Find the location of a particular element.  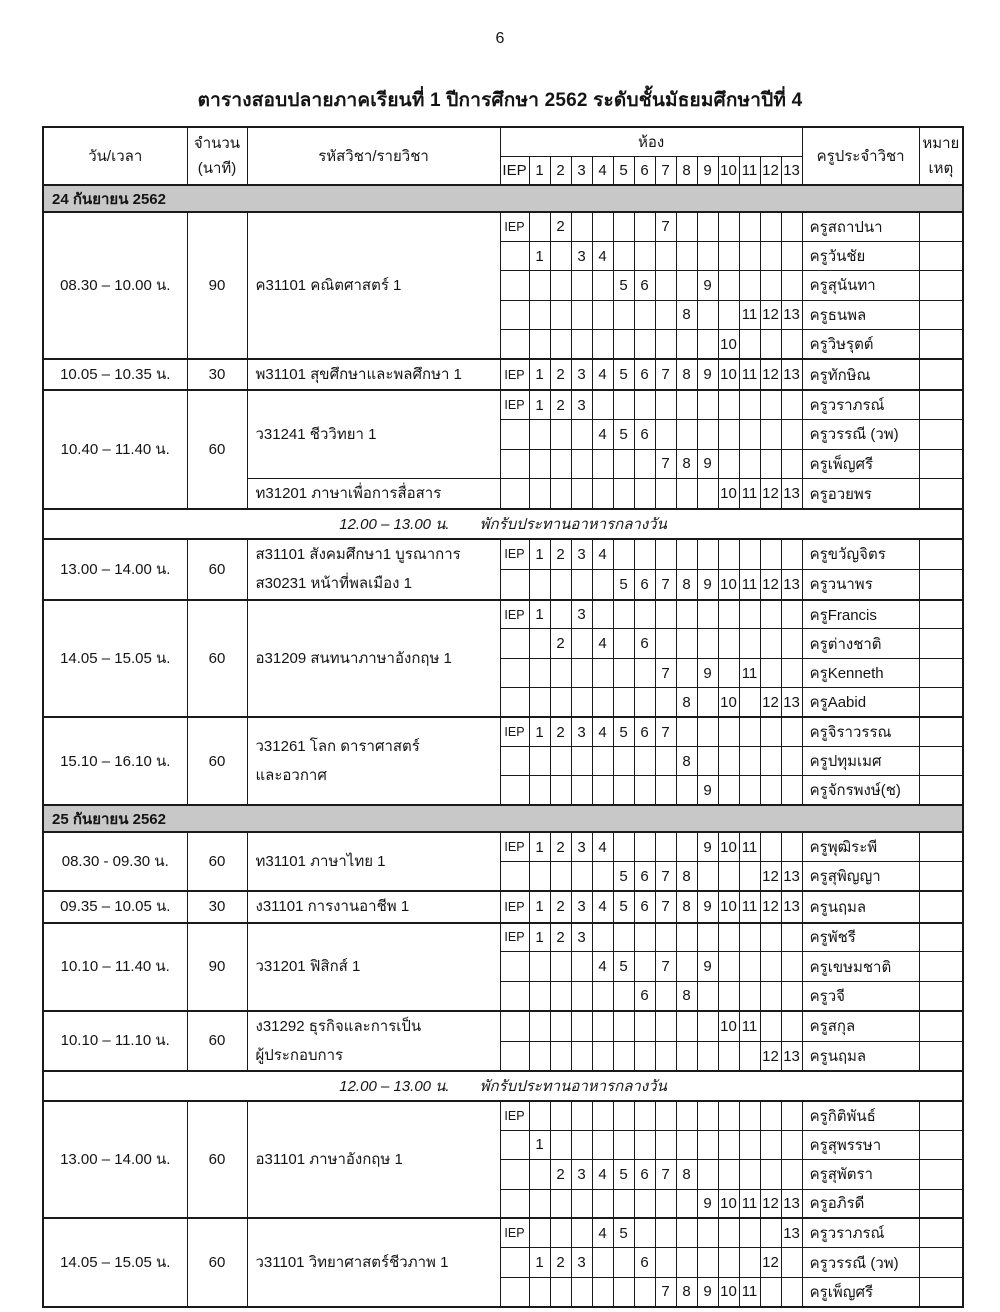

time-cell: 14.05 – 15.05 น. is located at coordinates (115, 1262).